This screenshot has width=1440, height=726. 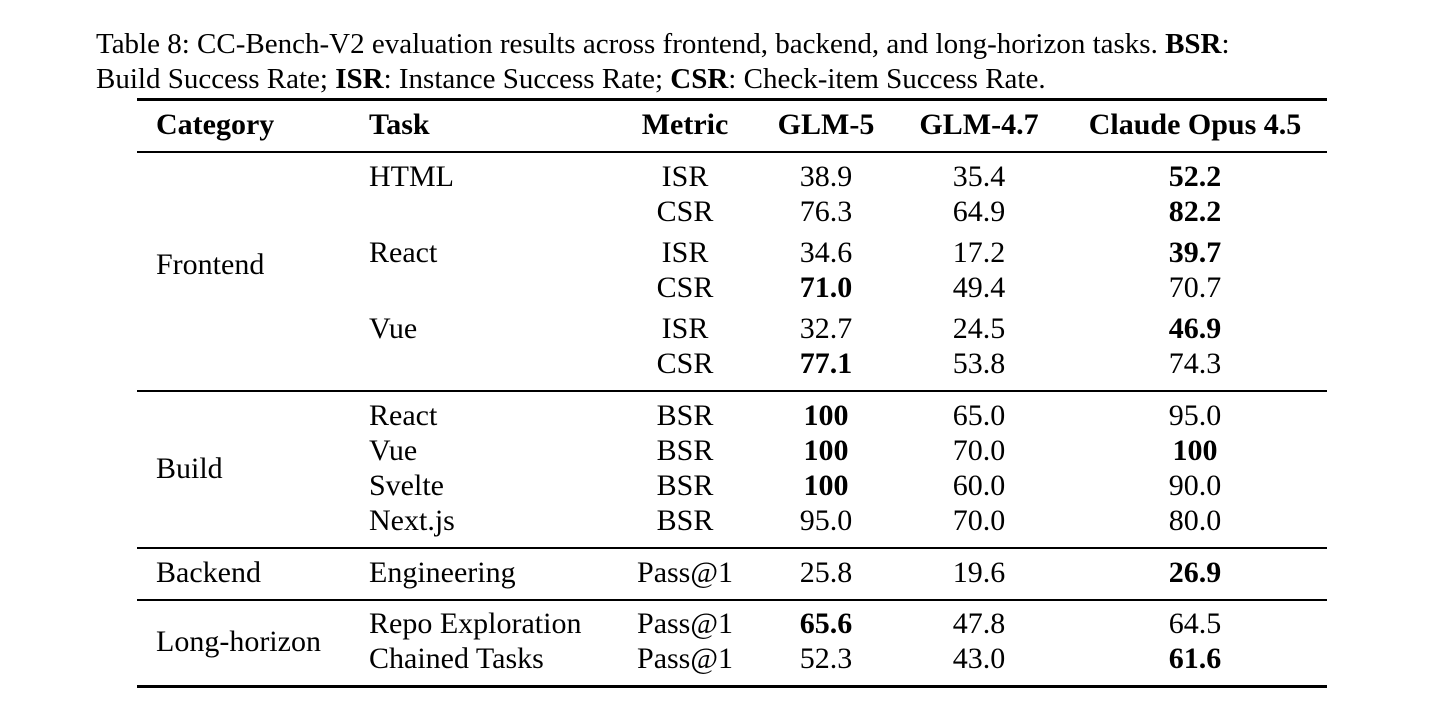 I want to click on header-category: Category, so click(x=215, y=124).